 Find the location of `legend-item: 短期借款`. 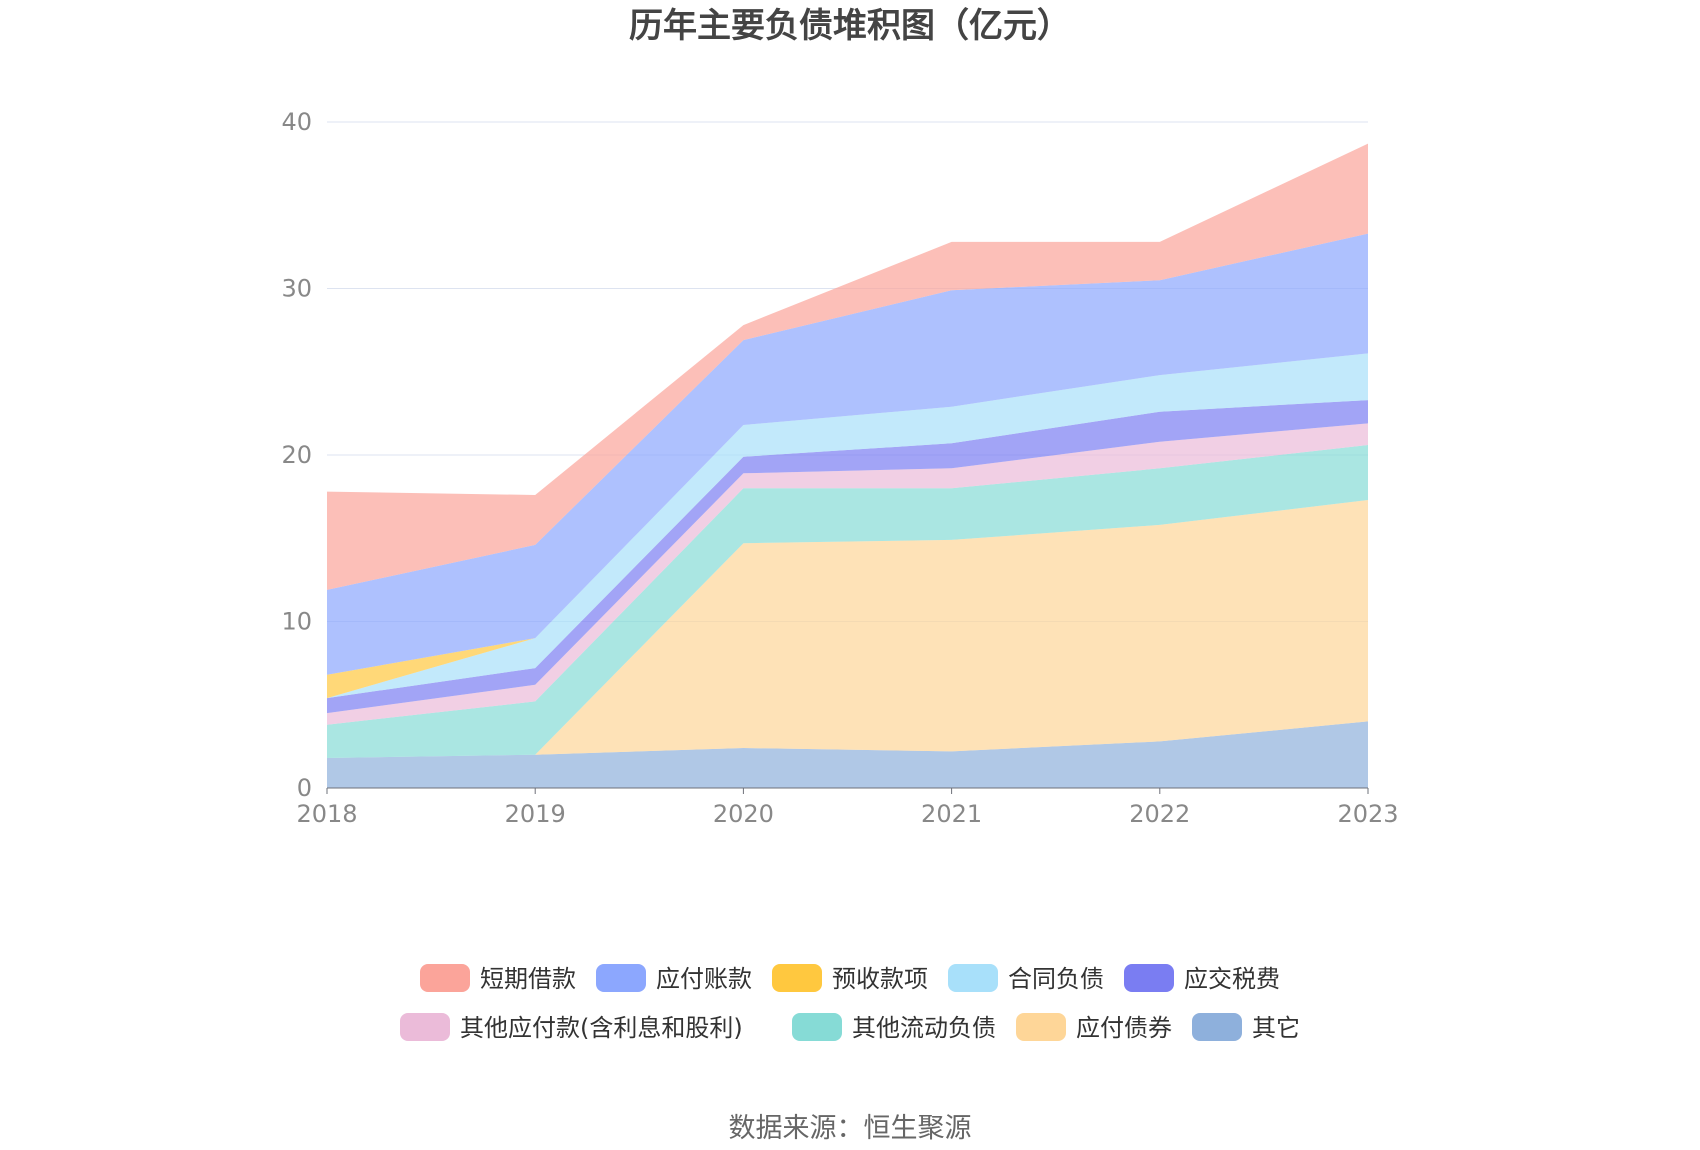

legend-item: 短期借款 is located at coordinates (498, 978).